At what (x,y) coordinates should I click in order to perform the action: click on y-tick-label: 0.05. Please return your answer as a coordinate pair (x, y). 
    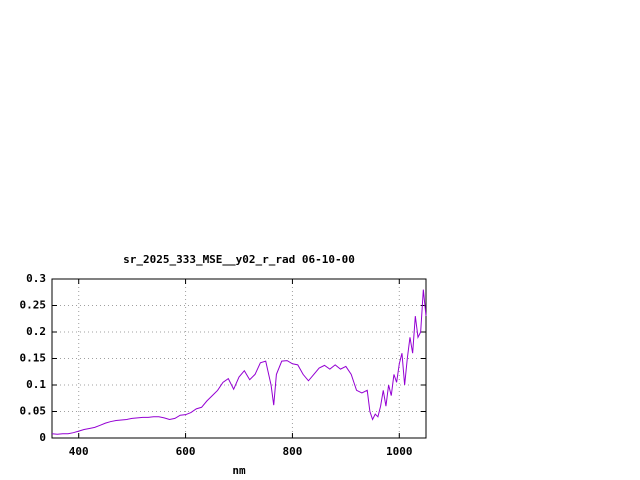
    Looking at the image, I should click on (33, 411).